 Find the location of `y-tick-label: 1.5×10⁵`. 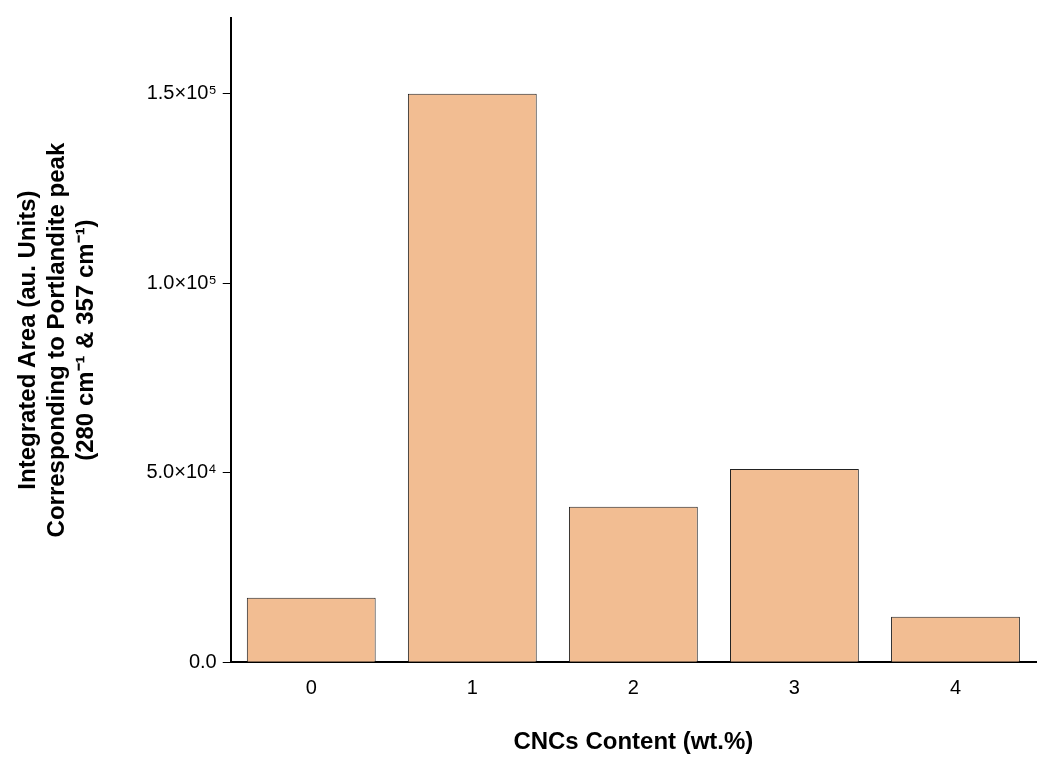

y-tick-label: 1.5×10⁵ is located at coordinates (181, 92).